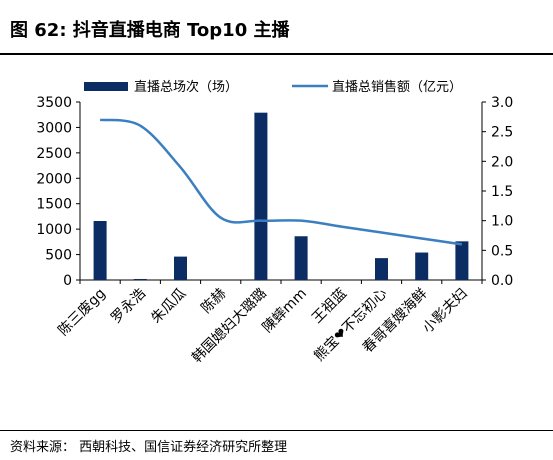 The width and height of the screenshot is (553, 460). What do you see at coordinates (285, 311) in the screenshot?
I see `category-label: 陳蟀mm` at bounding box center [285, 311].